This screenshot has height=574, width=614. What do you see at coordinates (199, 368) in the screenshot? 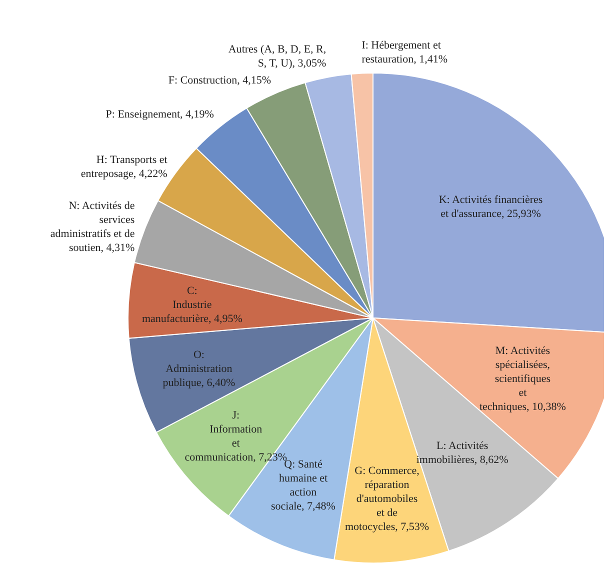
I see `slice-label: O: Administration publique, 6,40%` at bounding box center [199, 368].